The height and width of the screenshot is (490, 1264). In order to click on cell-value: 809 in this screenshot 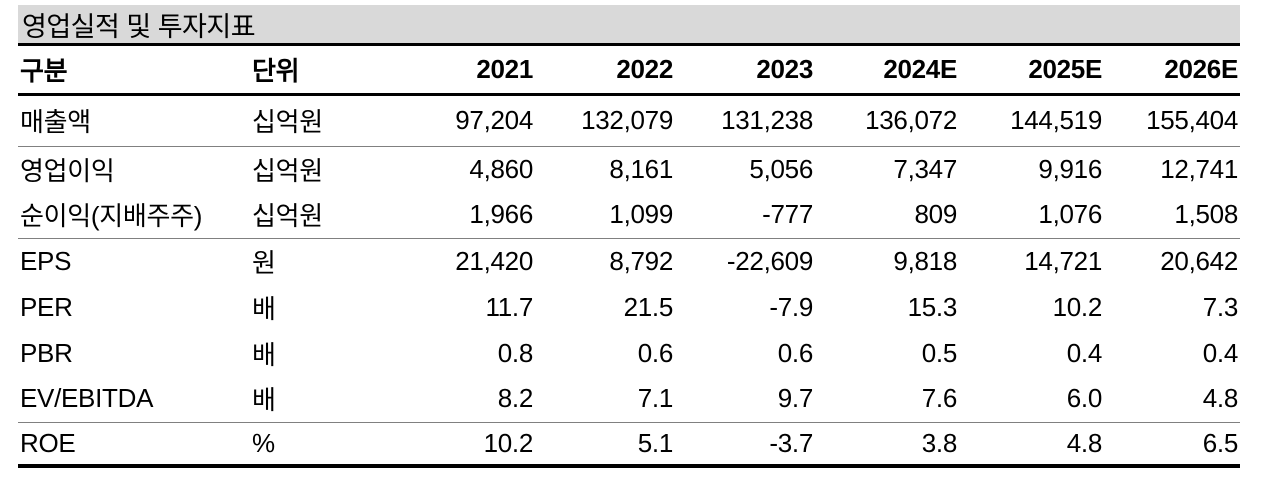, I will do `click(887, 215)`.